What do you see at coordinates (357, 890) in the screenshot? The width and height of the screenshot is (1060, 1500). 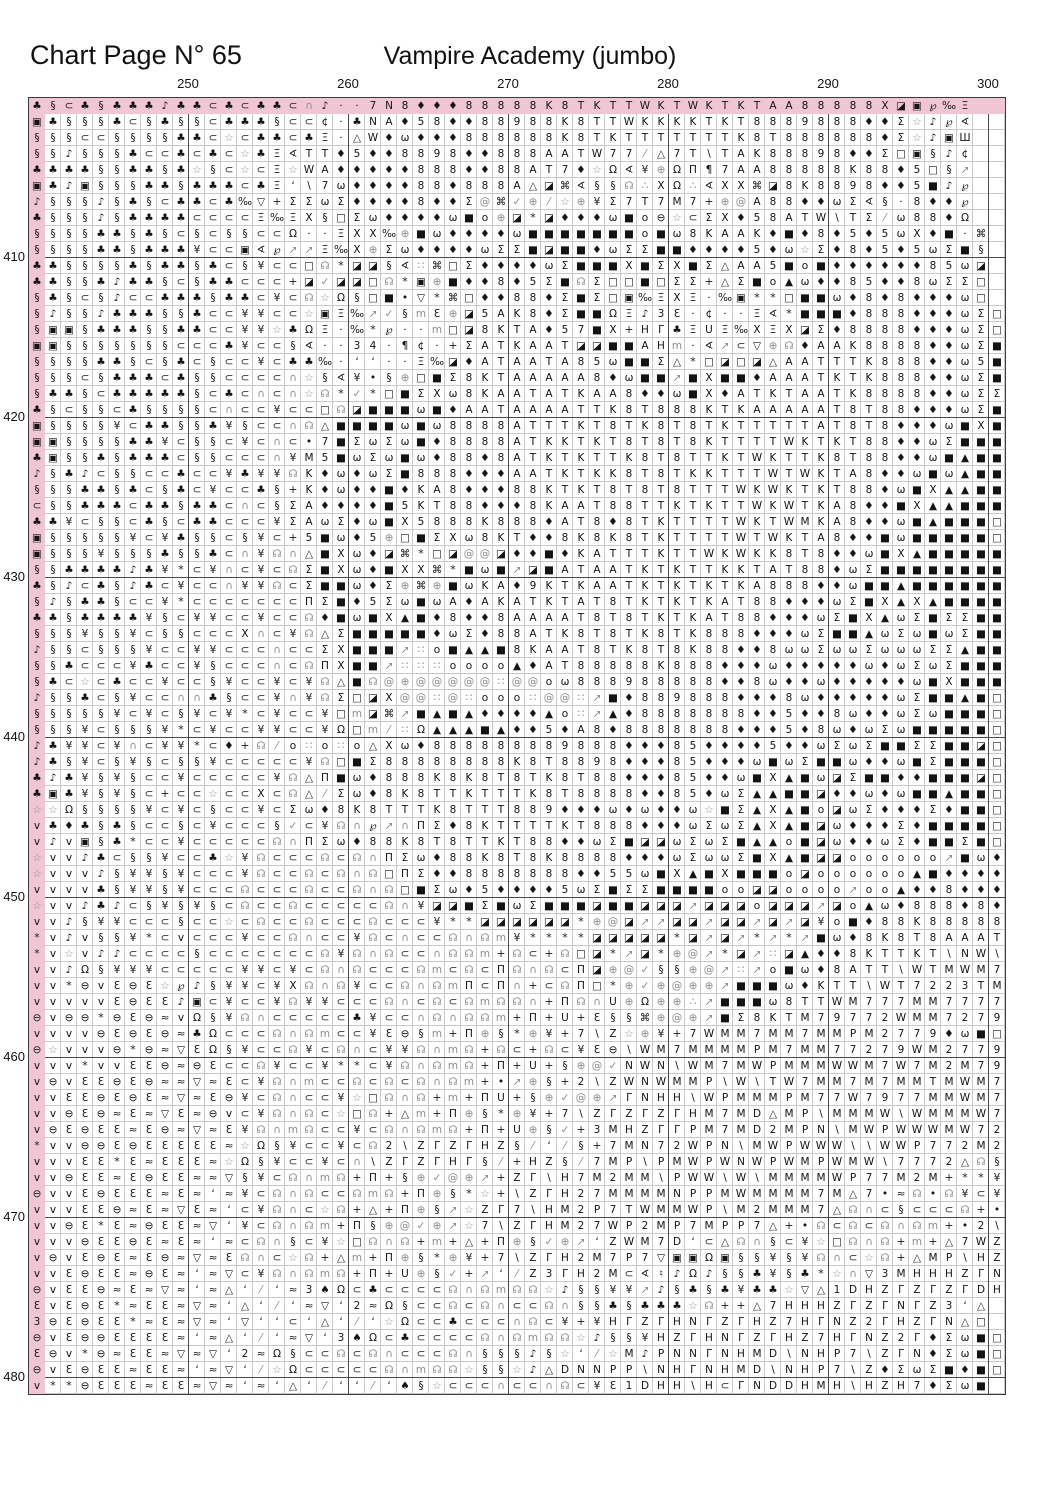 I see `grid-cell: ☊` at bounding box center [357, 890].